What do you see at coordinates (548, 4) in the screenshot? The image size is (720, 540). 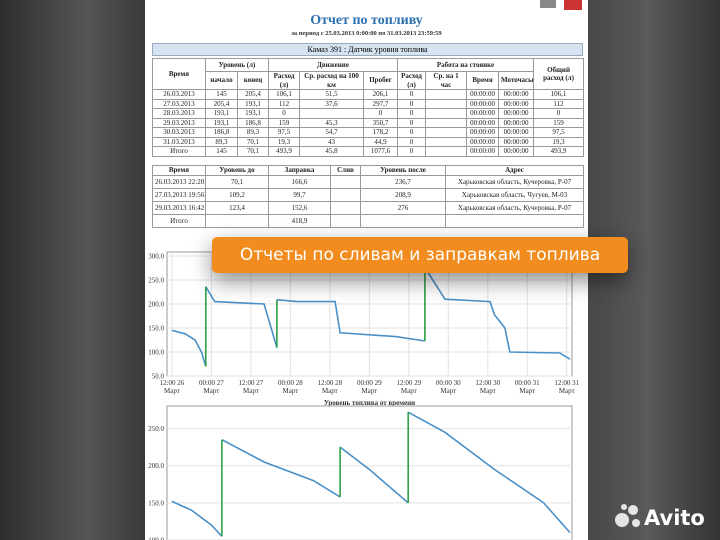 I see `print-icon` at bounding box center [548, 4].